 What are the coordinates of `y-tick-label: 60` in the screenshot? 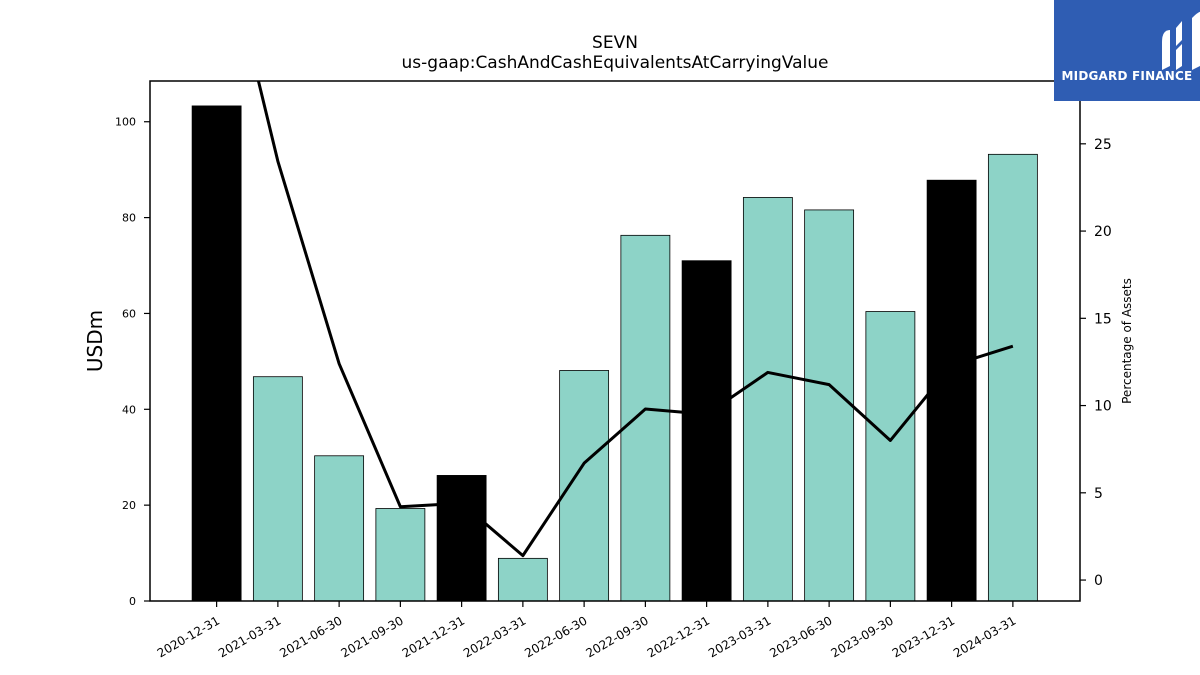 It's located at (129, 313).